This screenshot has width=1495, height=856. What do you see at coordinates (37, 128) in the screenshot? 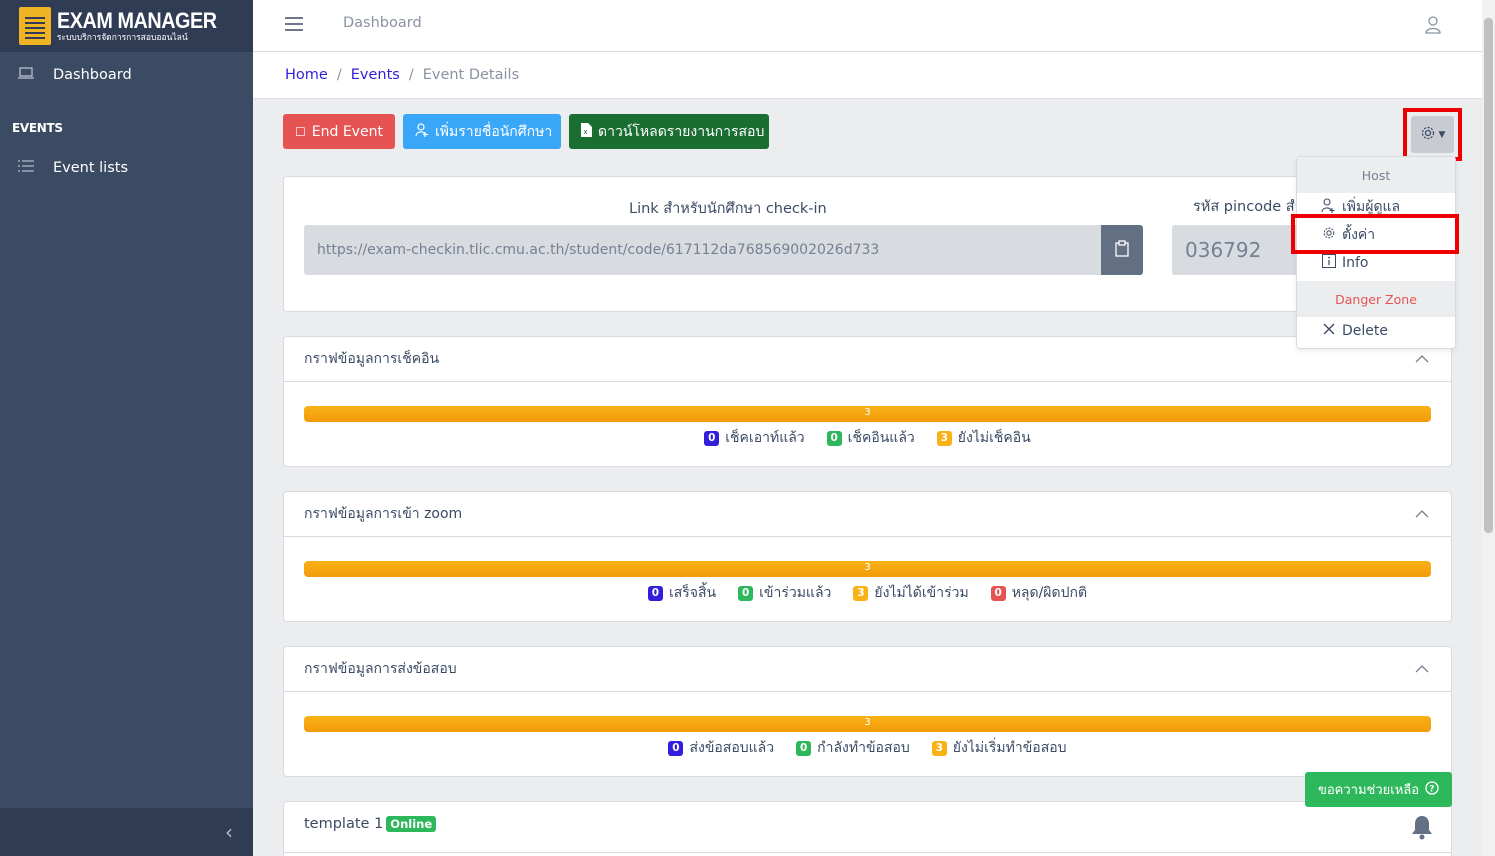
I see `sidebar-section-title: EVENTS` at bounding box center [37, 128].